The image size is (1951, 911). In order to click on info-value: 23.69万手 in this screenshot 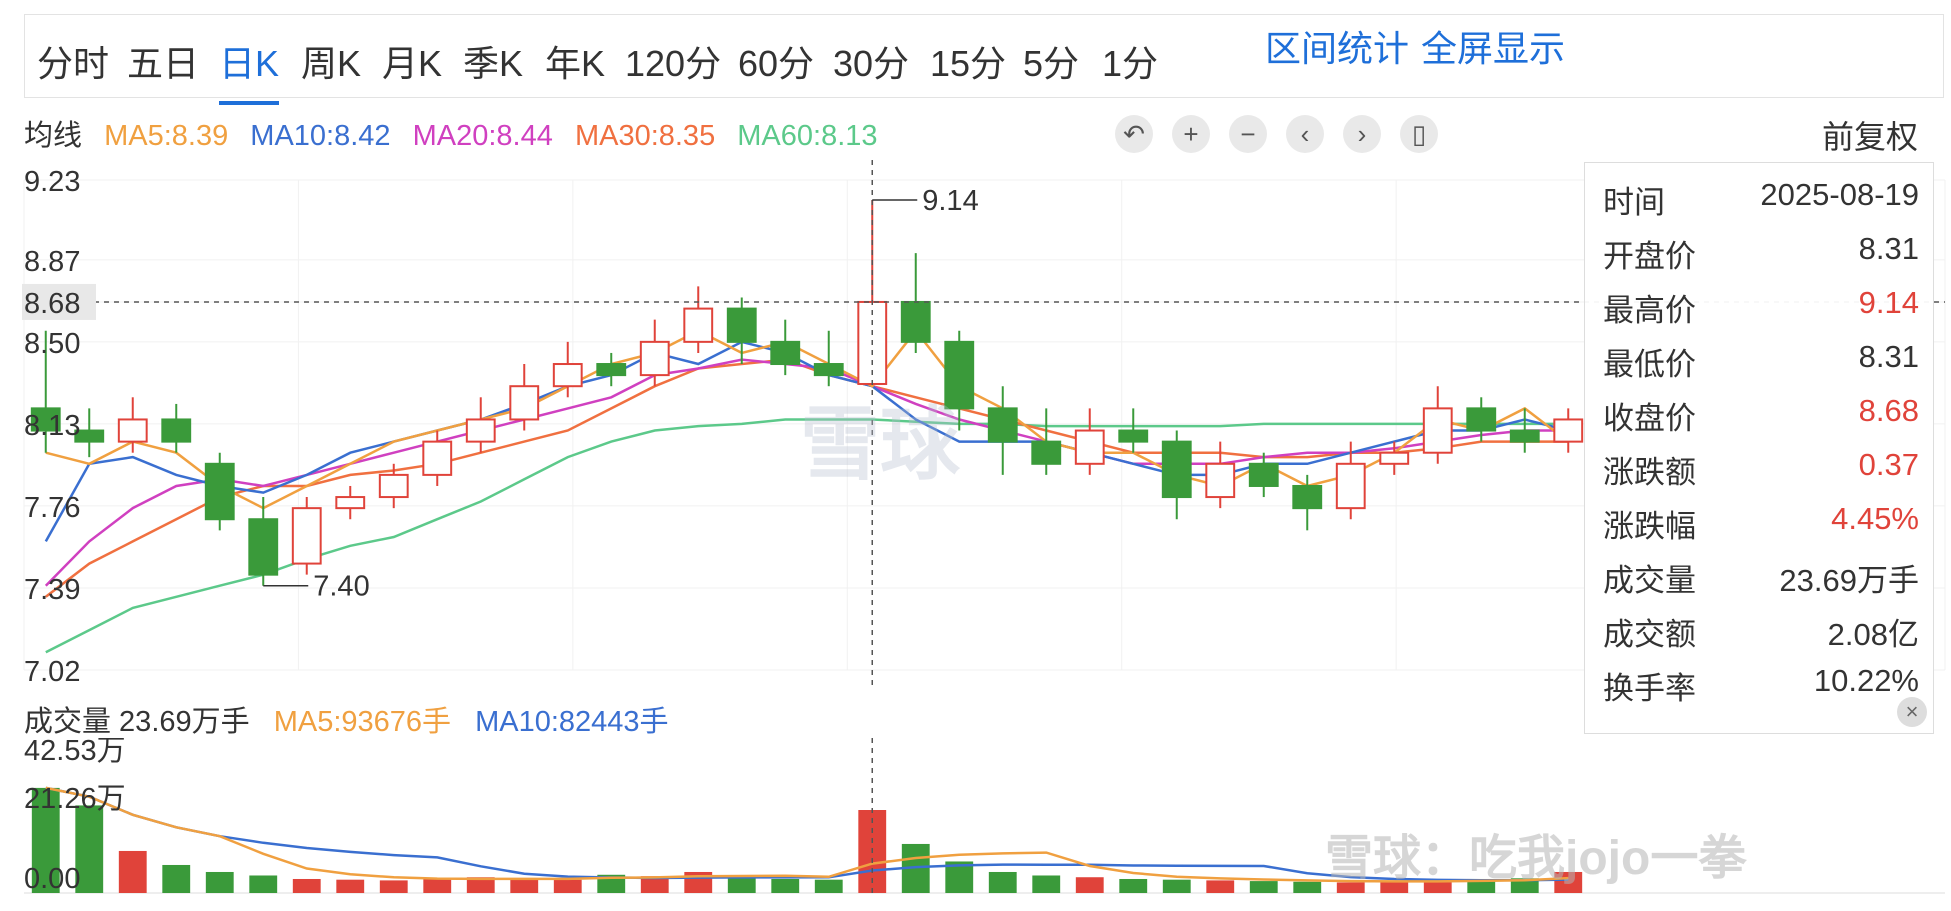, I will do `click(1849, 580)`.